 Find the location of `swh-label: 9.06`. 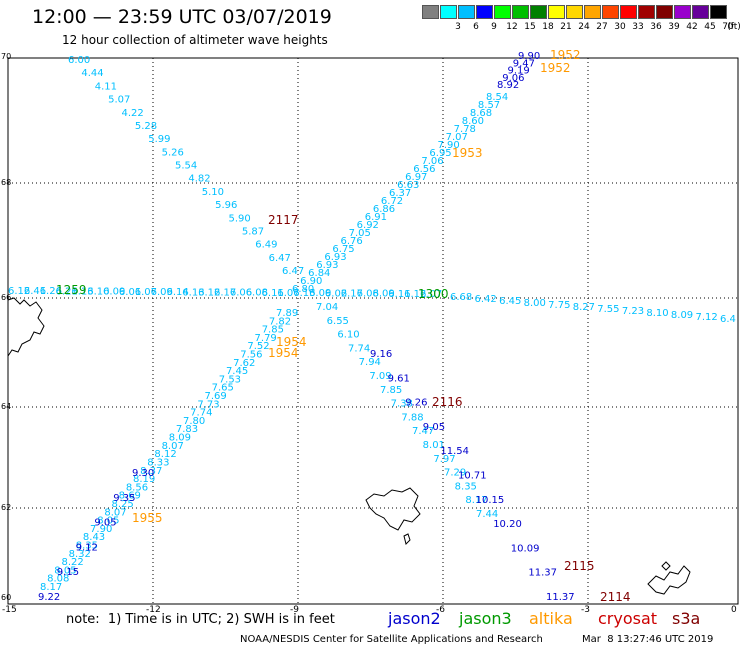

swh-label: 9.06 is located at coordinates (513, 78).